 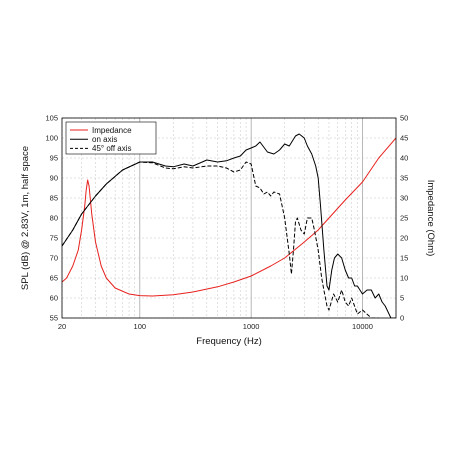 What do you see at coordinates (251, 326) in the screenshot?
I see `x-tick-label: 1000` at bounding box center [251, 326].